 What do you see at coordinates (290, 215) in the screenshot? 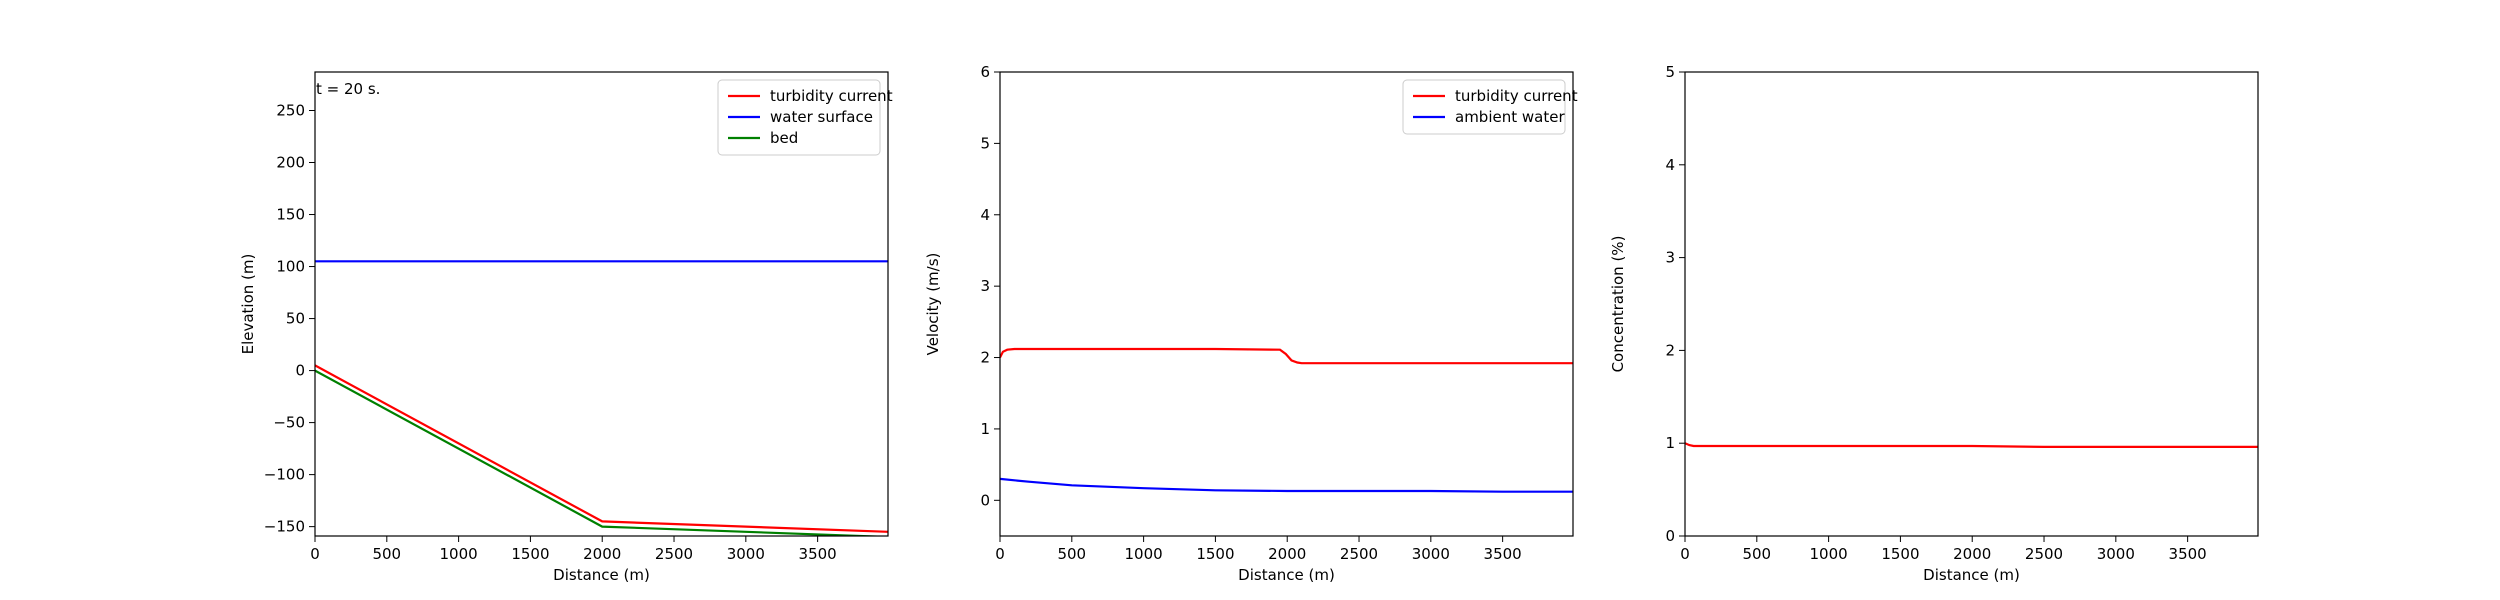
I see `y-tick-label: 150` at bounding box center [290, 215].